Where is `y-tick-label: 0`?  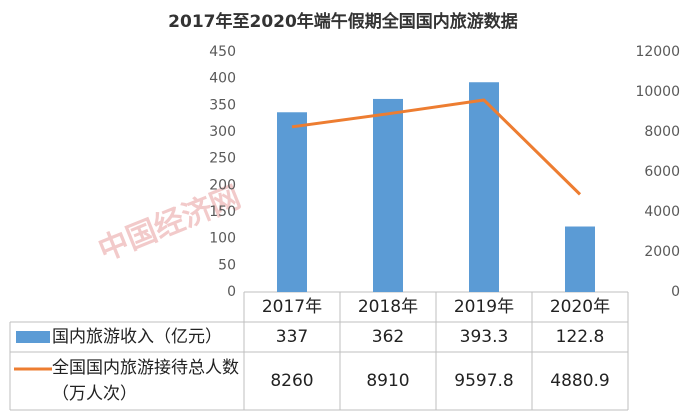
y-tick-label: 0 is located at coordinates (231, 292).